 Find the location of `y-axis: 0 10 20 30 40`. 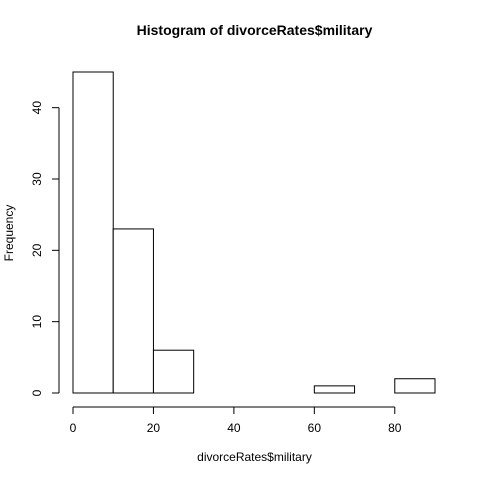

y-axis: 0 10 20 30 40 is located at coordinates (45, 248).